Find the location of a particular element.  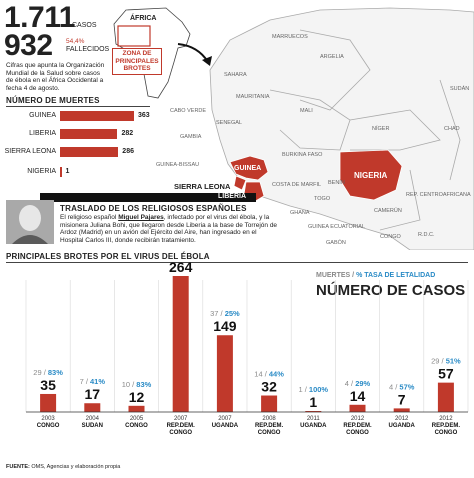

bar-deaths-rate-label: 14 / 44% is located at coordinates (269, 374).